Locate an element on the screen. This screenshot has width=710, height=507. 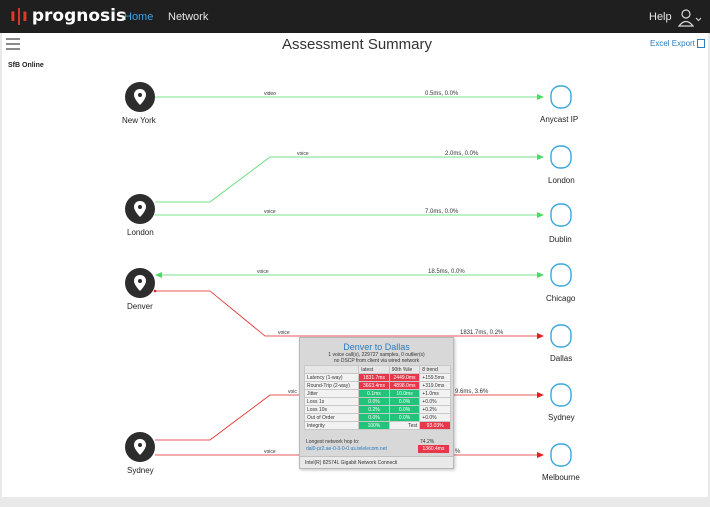
metric-trend: +159.5ms is located at coordinates (435, 377).